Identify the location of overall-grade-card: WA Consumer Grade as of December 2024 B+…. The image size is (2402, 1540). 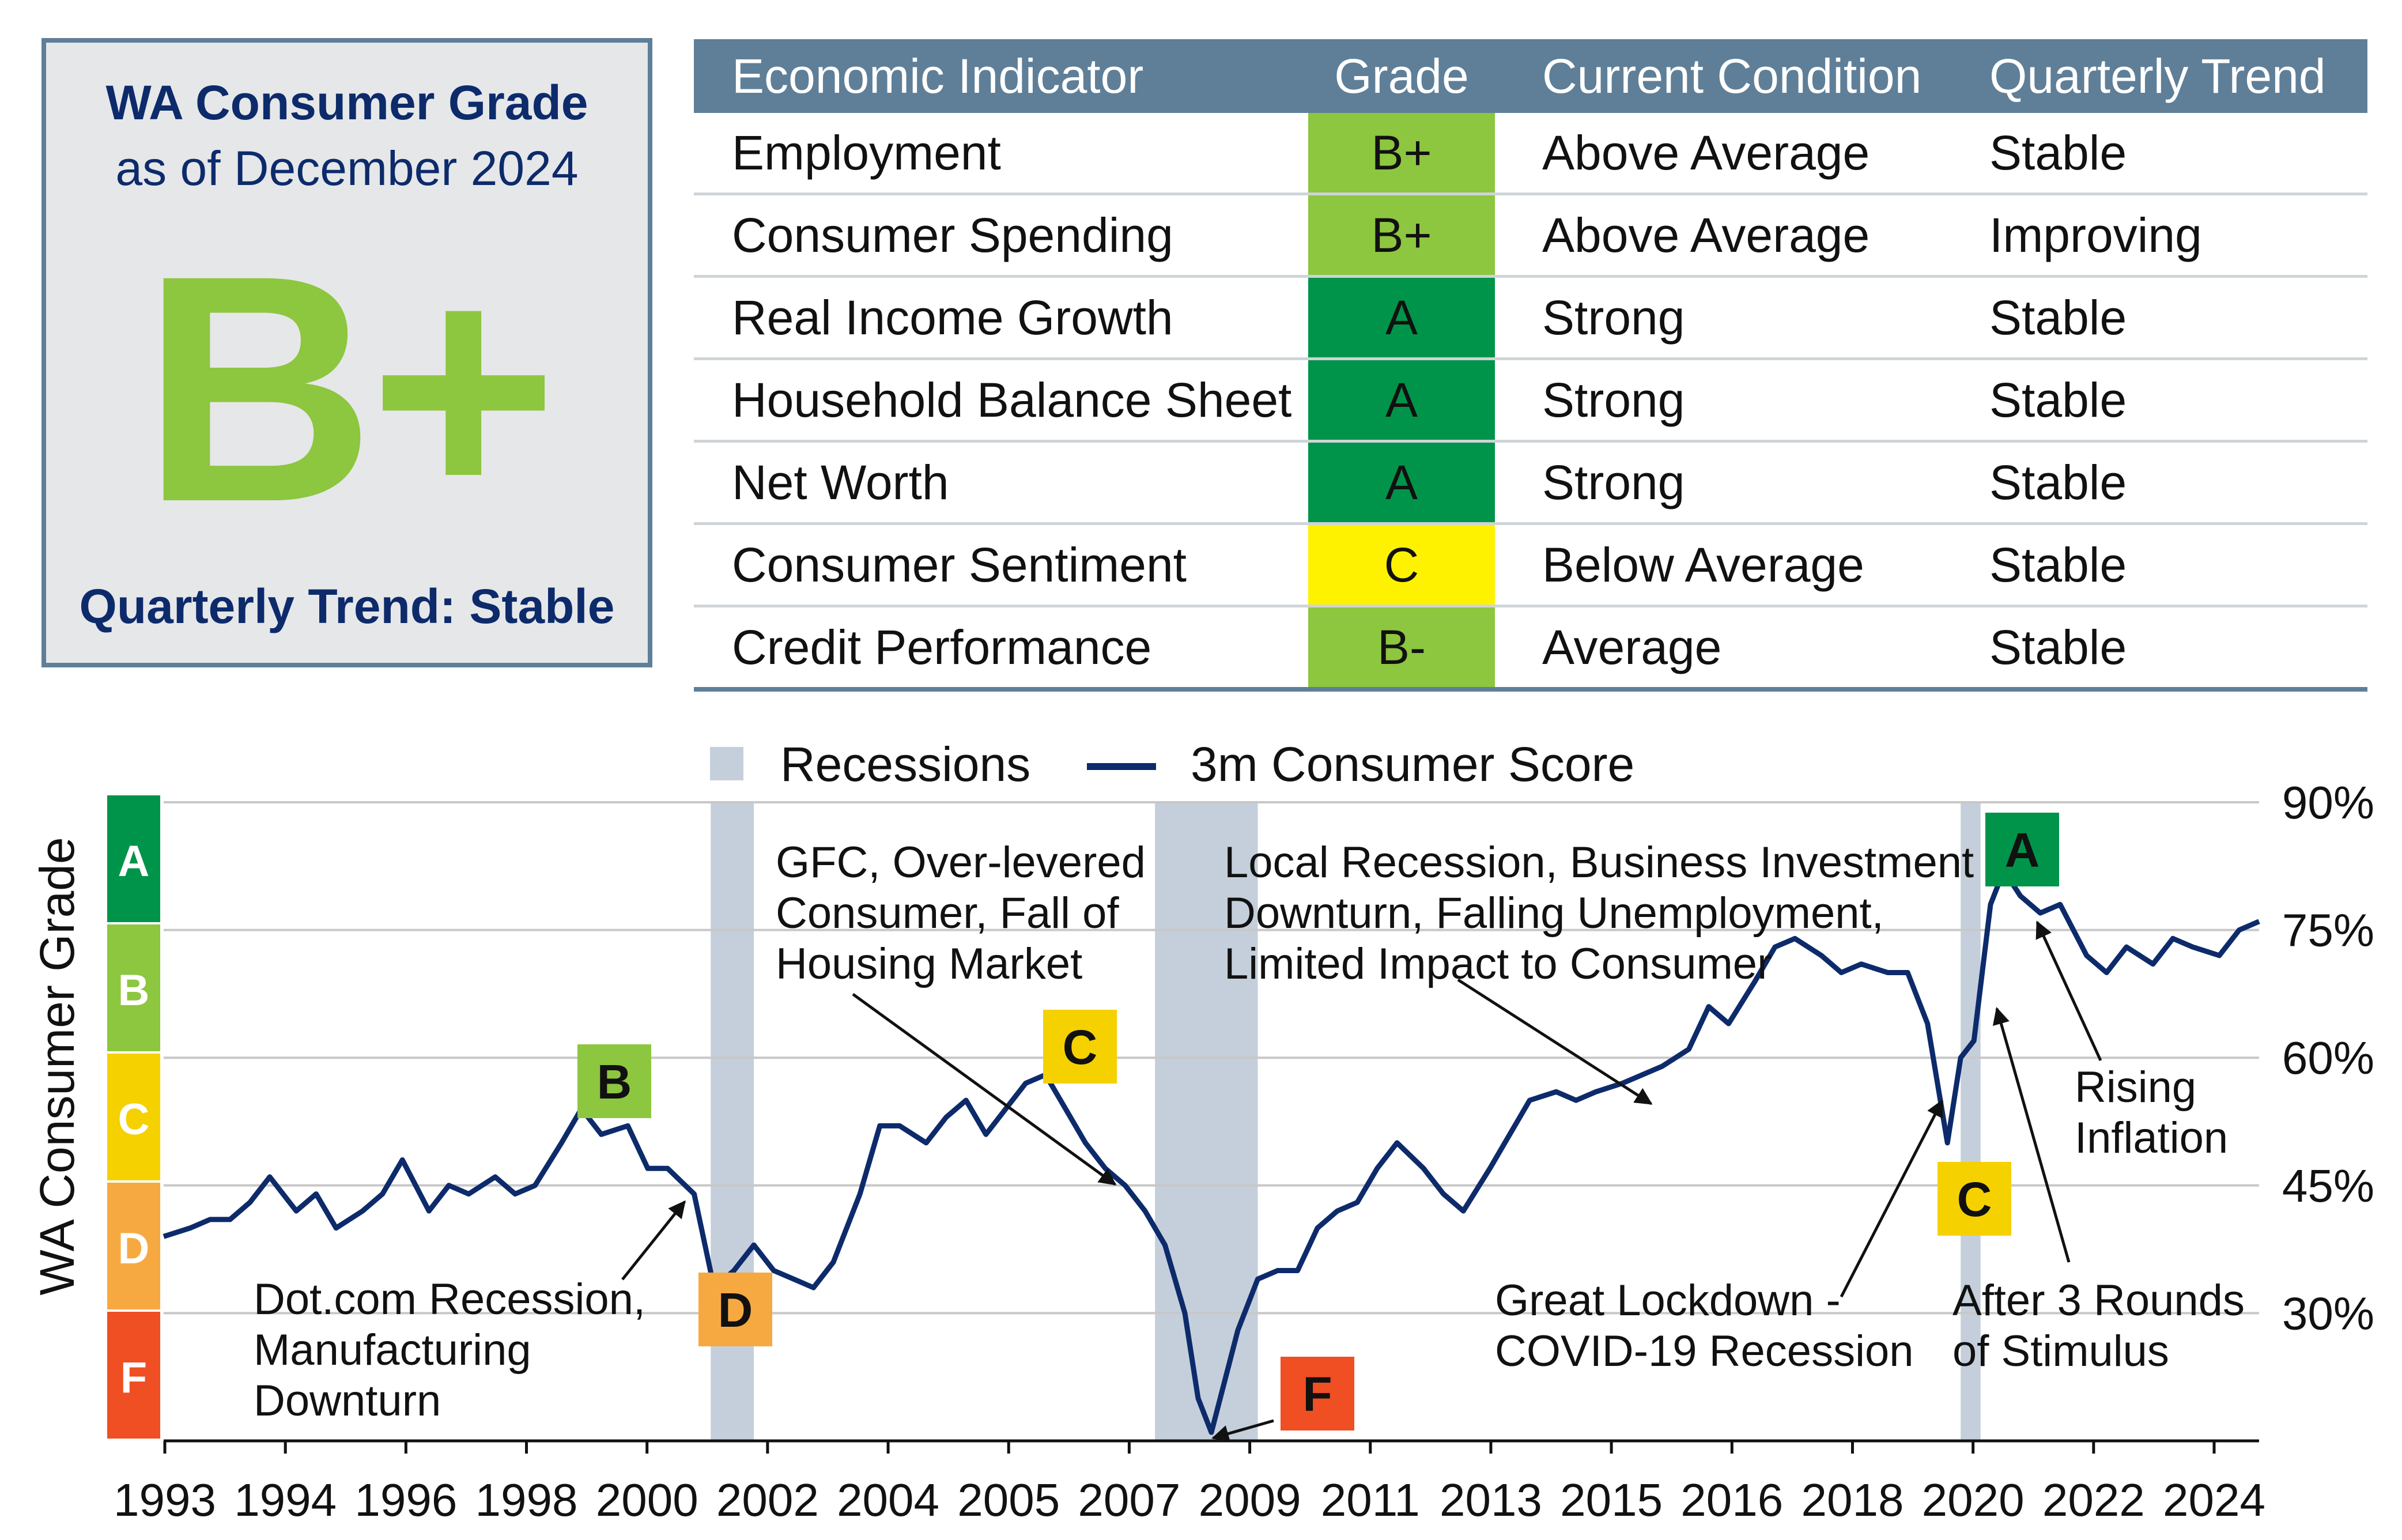
(346, 352).